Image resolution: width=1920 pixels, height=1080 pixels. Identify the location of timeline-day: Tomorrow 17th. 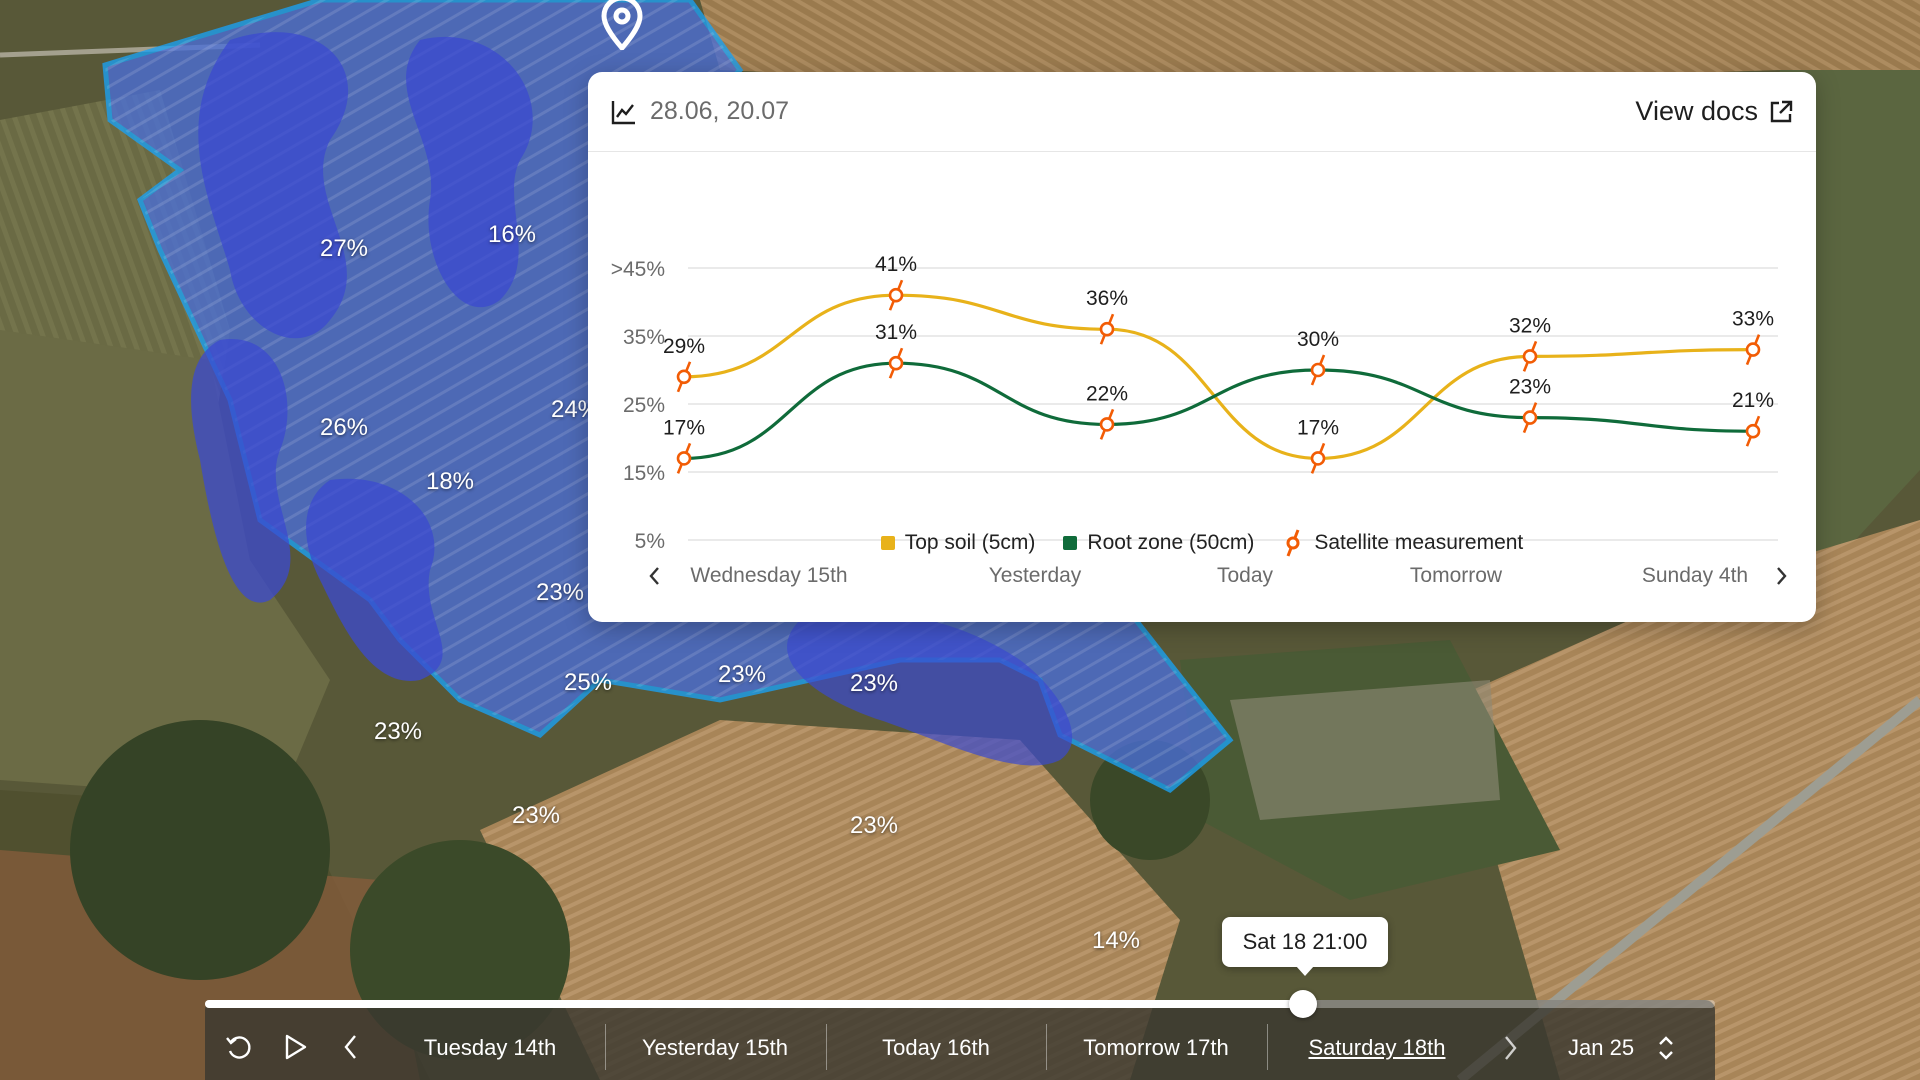
(1156, 1048).